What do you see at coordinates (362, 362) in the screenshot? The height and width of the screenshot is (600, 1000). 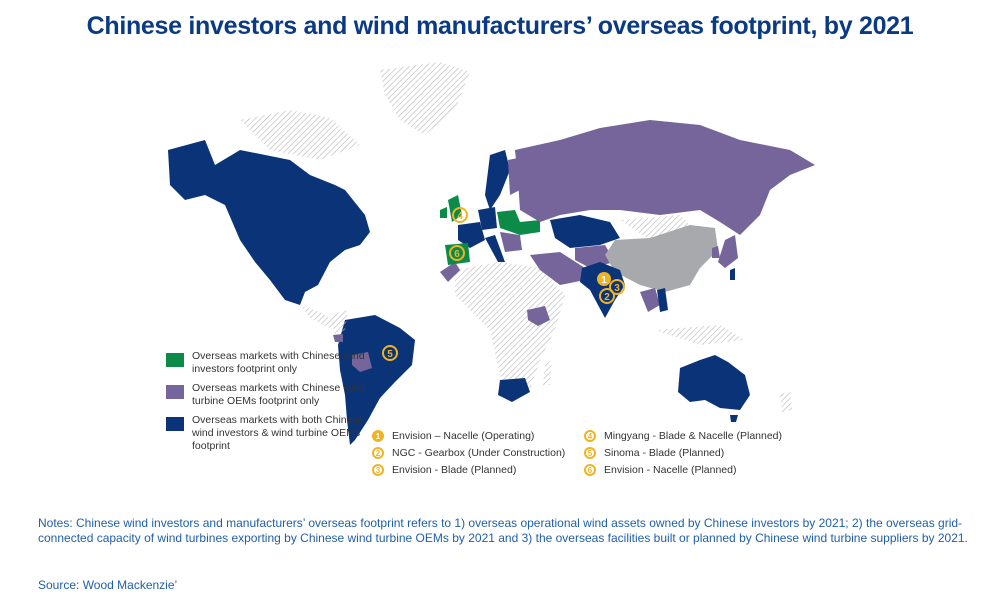 I see `bolivia` at bounding box center [362, 362].